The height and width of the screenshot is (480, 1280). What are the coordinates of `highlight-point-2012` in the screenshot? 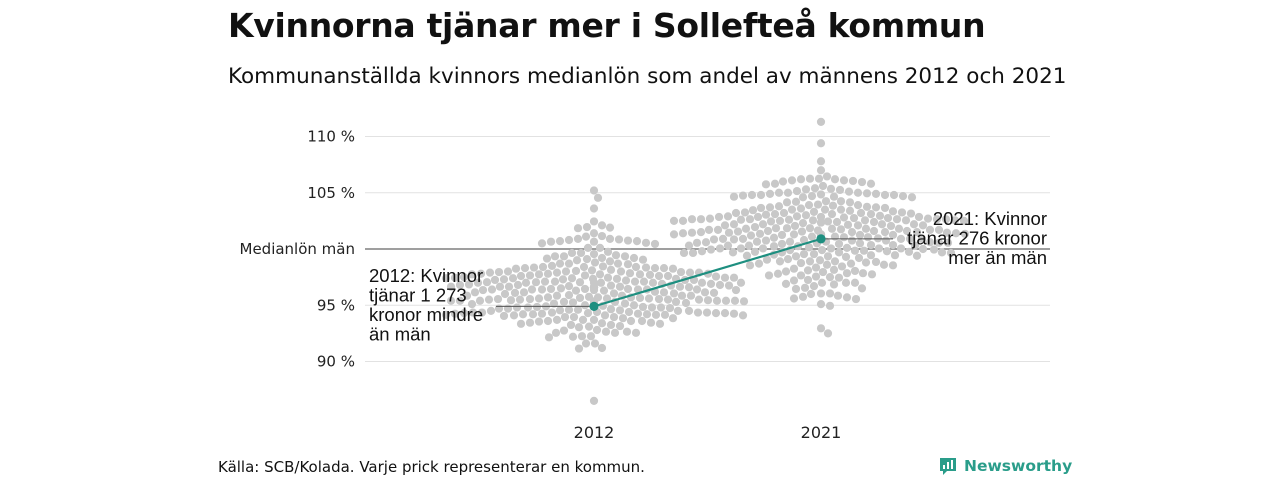 It's located at (594, 306).